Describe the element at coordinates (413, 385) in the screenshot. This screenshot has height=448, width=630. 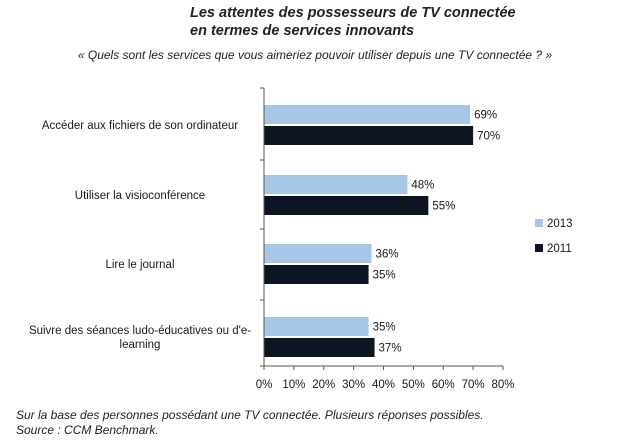
I see `x-tick-label-6: 50%` at that location.